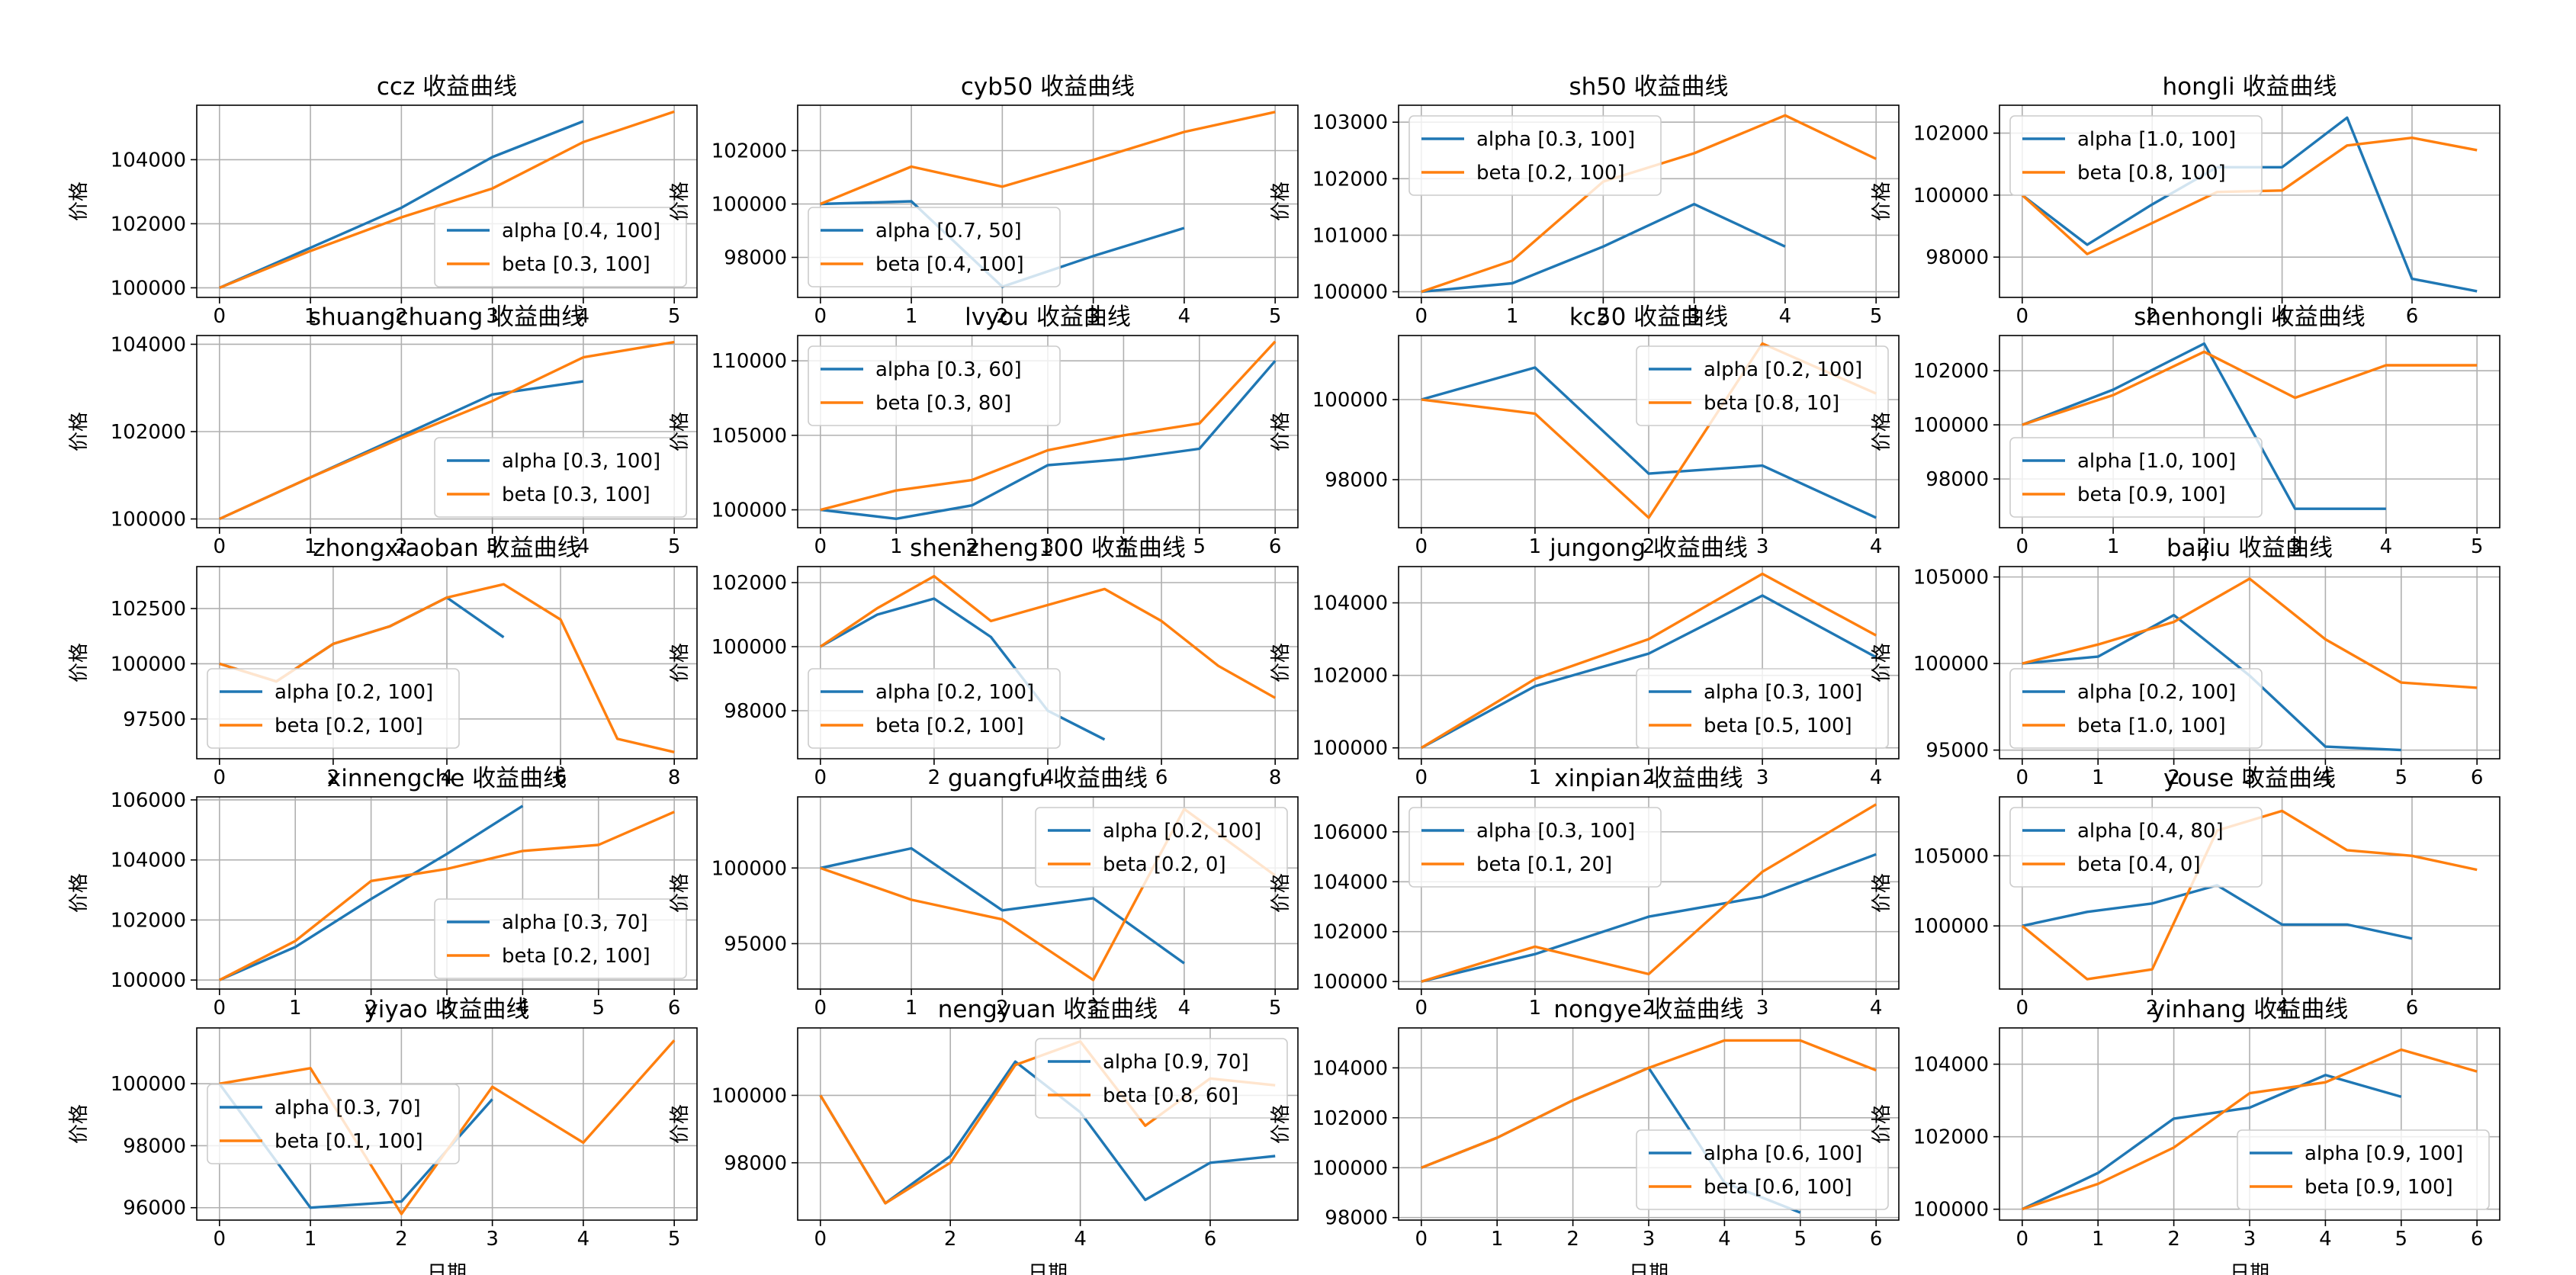 This screenshot has height=1275, width=2576. What do you see at coordinates (1048, 158) in the screenshot?
I see `series-line-beta` at bounding box center [1048, 158].